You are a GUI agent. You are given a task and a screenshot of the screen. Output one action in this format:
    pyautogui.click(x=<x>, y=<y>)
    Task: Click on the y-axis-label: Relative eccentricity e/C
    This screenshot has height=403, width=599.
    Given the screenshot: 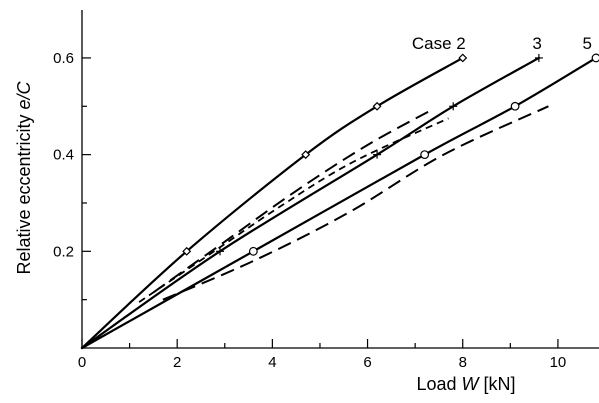 What is the action you would take?
    pyautogui.click(x=24, y=177)
    